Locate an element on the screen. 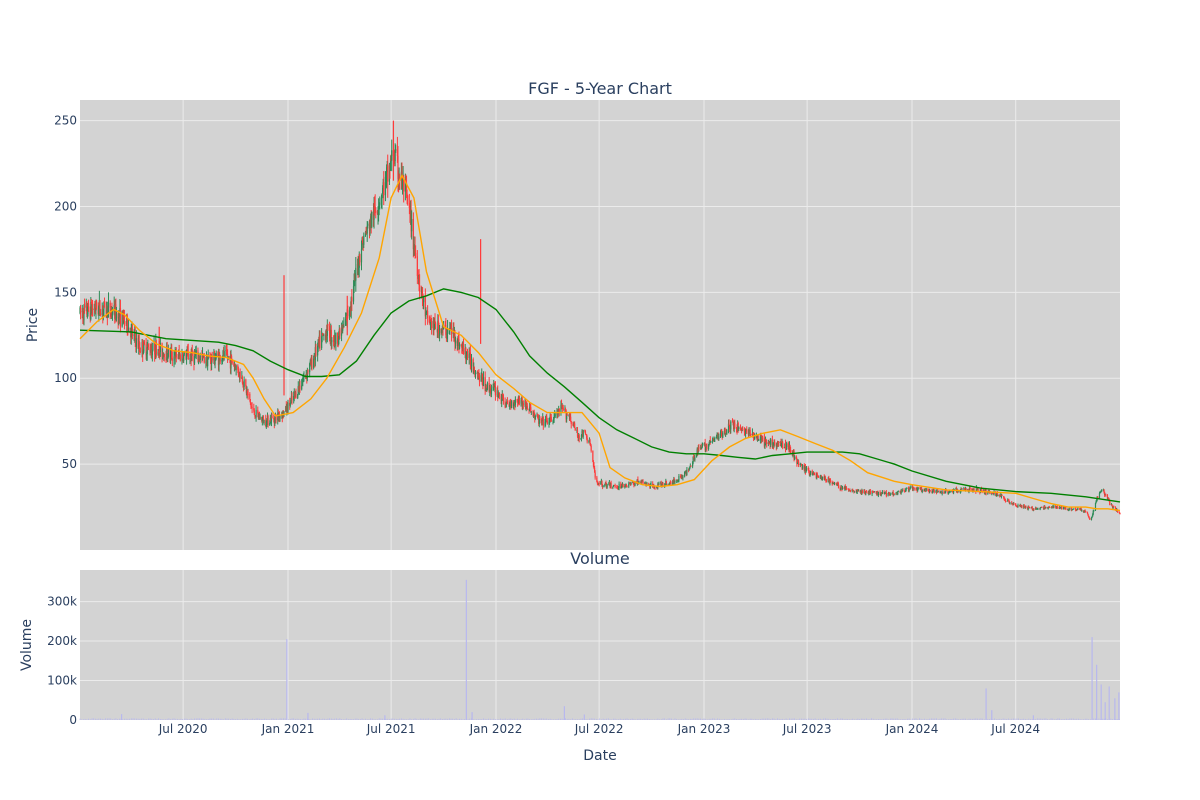  x-tick-label: Jul 2020 is located at coordinates (183, 729).